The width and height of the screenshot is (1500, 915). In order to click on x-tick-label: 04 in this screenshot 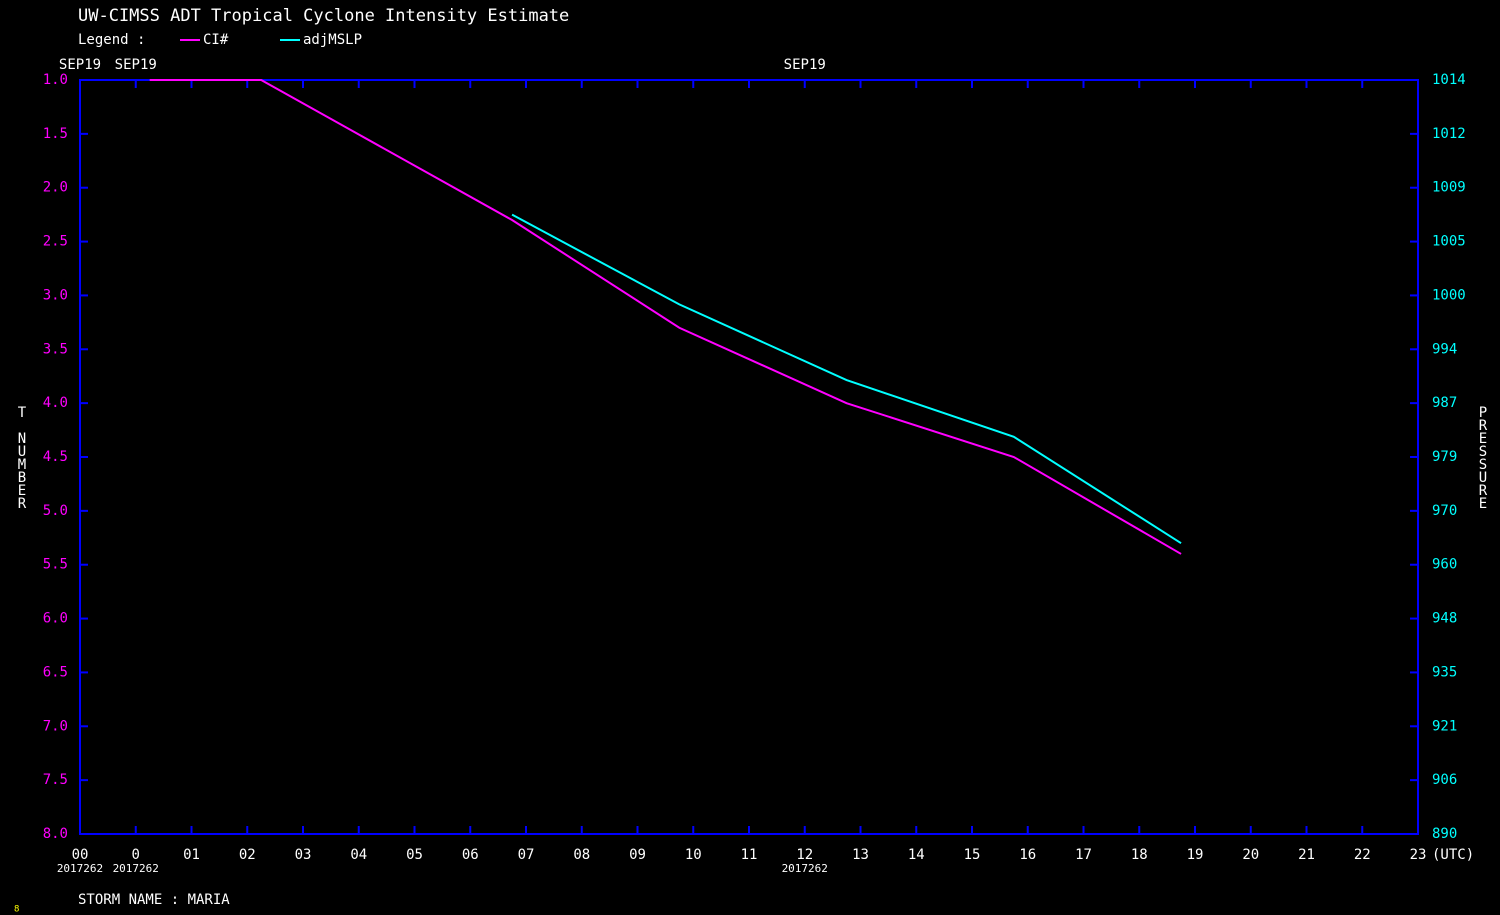, I will do `click(358, 855)`.